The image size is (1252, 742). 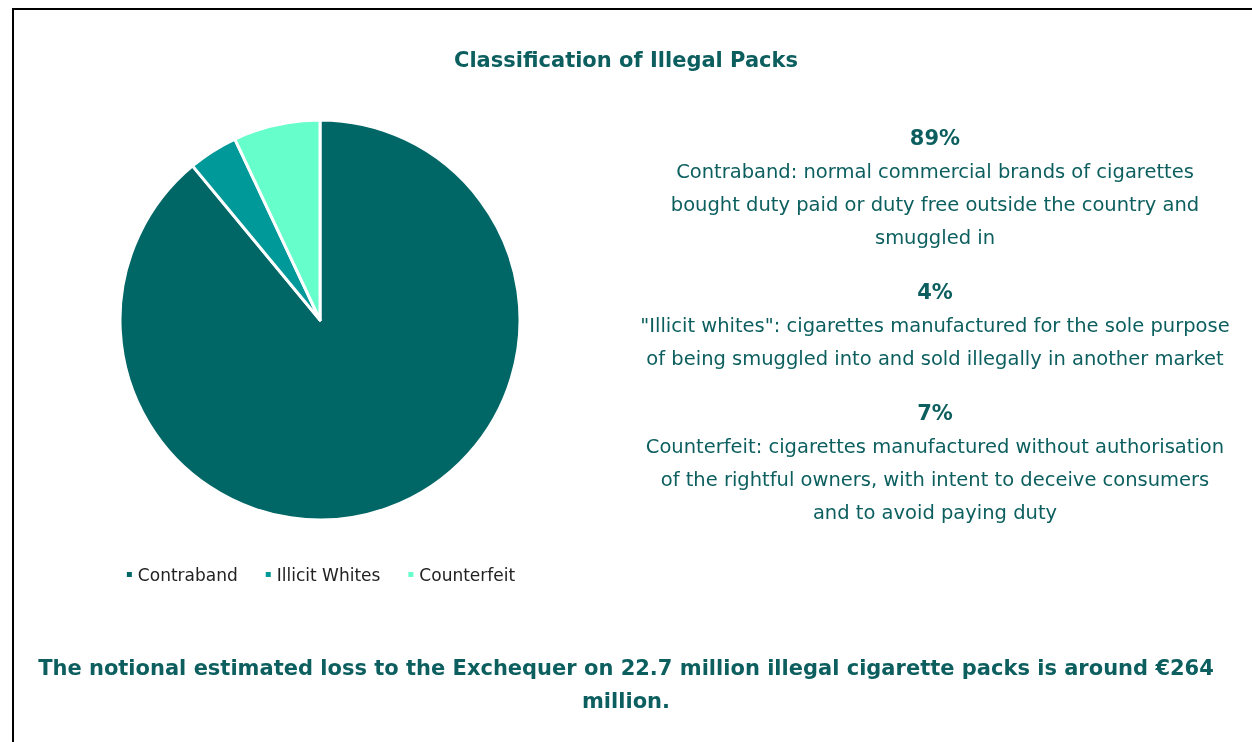 I want to click on text: Contraband: normal commercial brands of cigarettes bought duty paid or duty free outside the country and smuggled in, so click(x=935, y=205).